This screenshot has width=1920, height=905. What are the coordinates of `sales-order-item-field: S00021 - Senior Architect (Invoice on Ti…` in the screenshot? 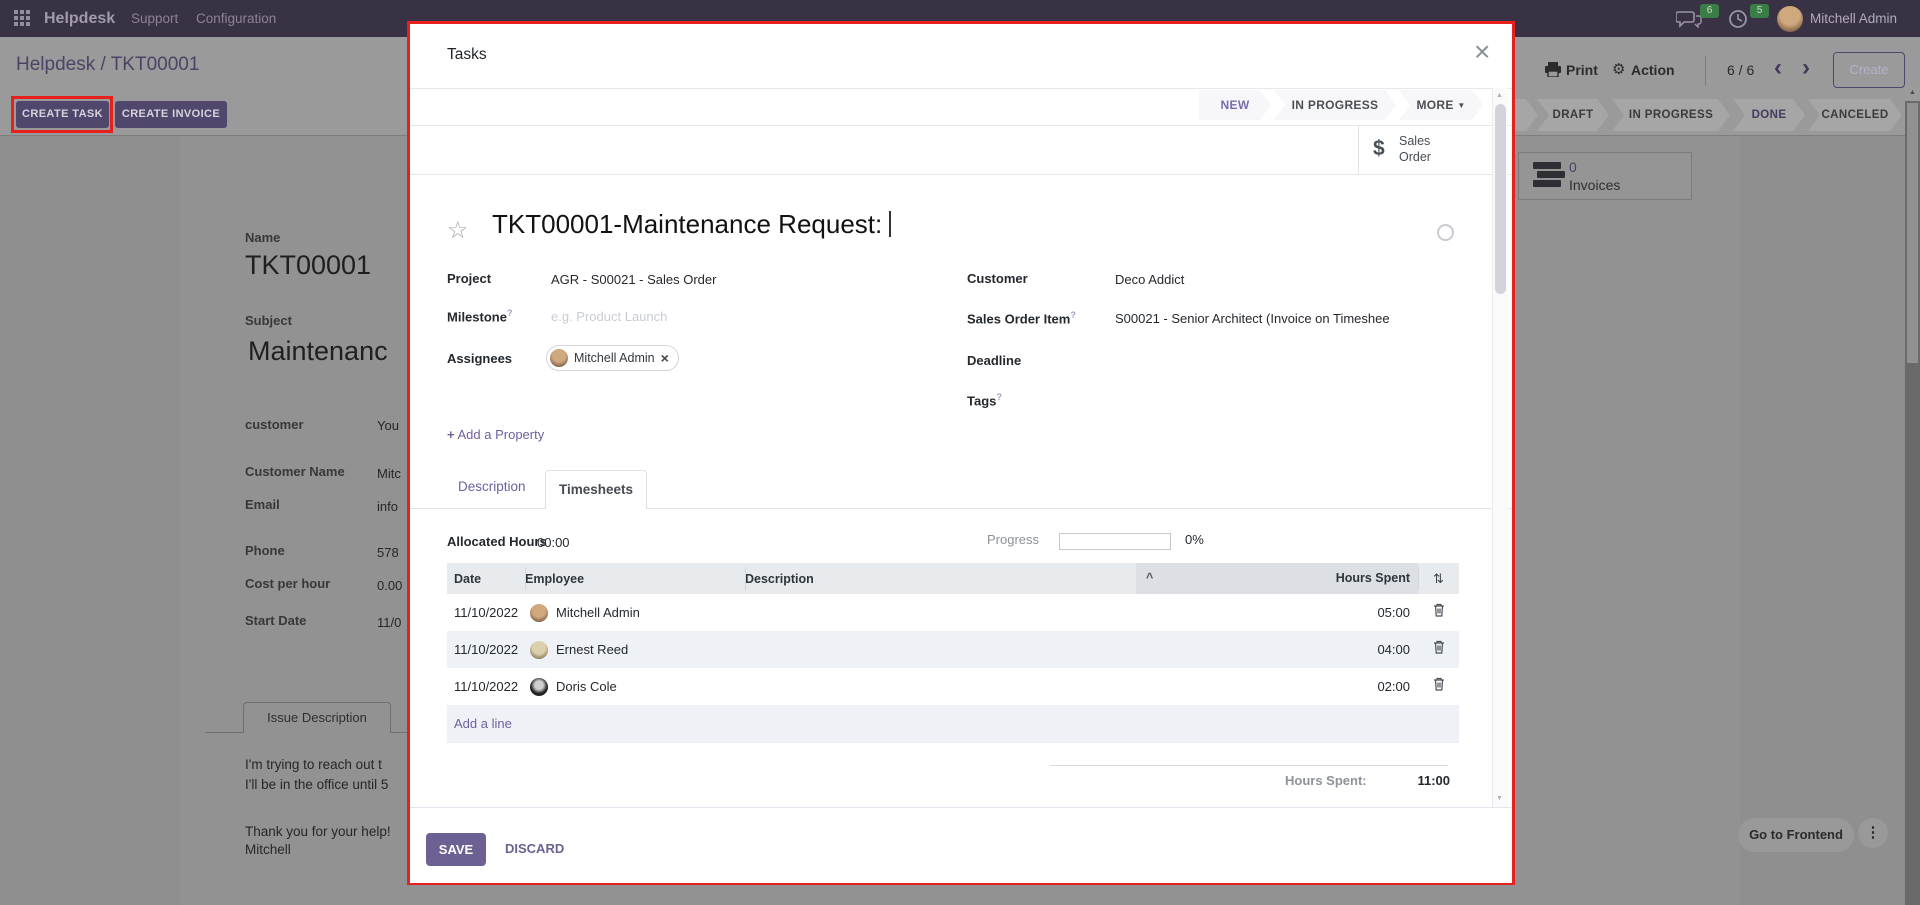 It's located at (1252, 318).